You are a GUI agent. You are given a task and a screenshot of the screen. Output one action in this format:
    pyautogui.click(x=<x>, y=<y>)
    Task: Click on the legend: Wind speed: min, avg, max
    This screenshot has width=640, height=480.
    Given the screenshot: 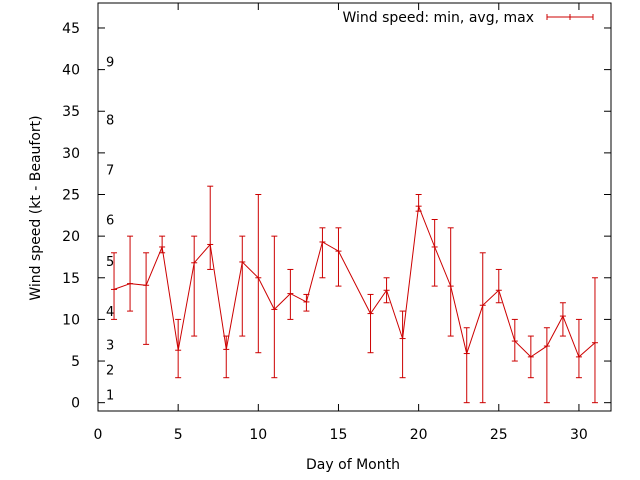 What is the action you would take?
    pyautogui.click(x=468, y=18)
    